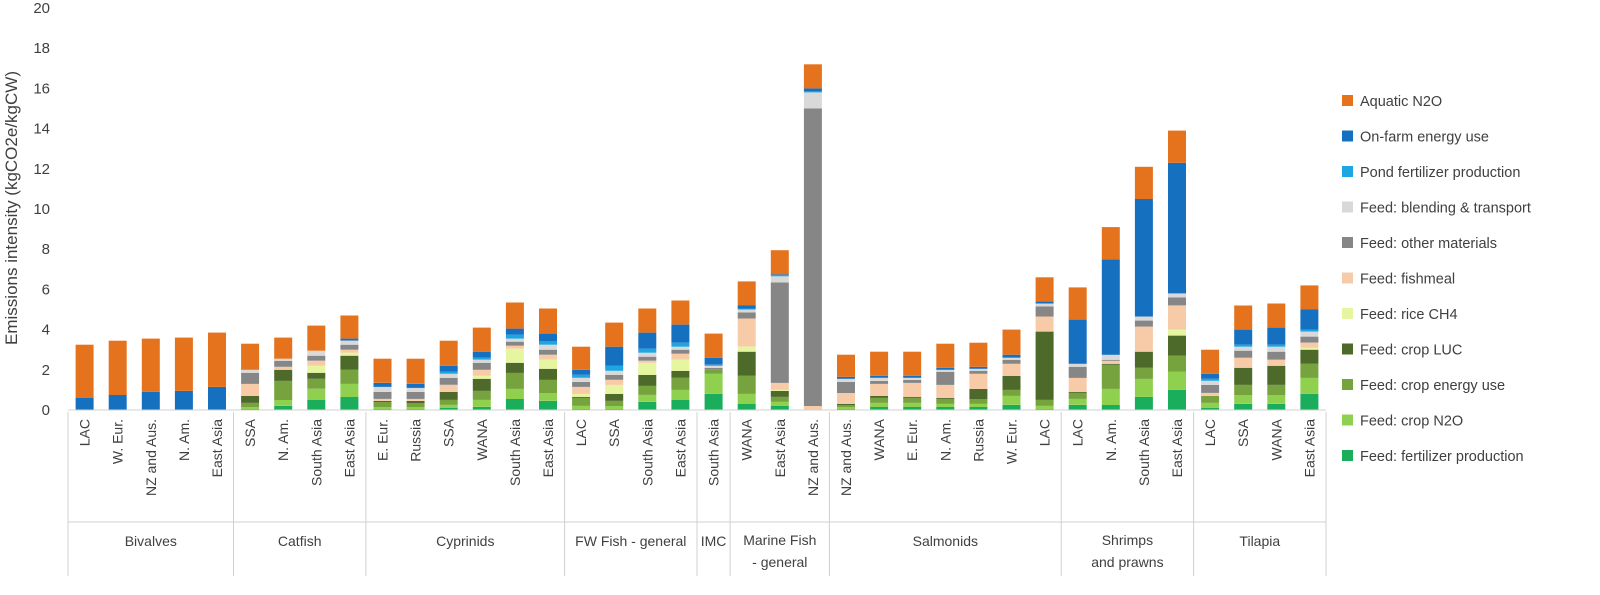  I want to click on group-label: Cyprinids, so click(465, 541).